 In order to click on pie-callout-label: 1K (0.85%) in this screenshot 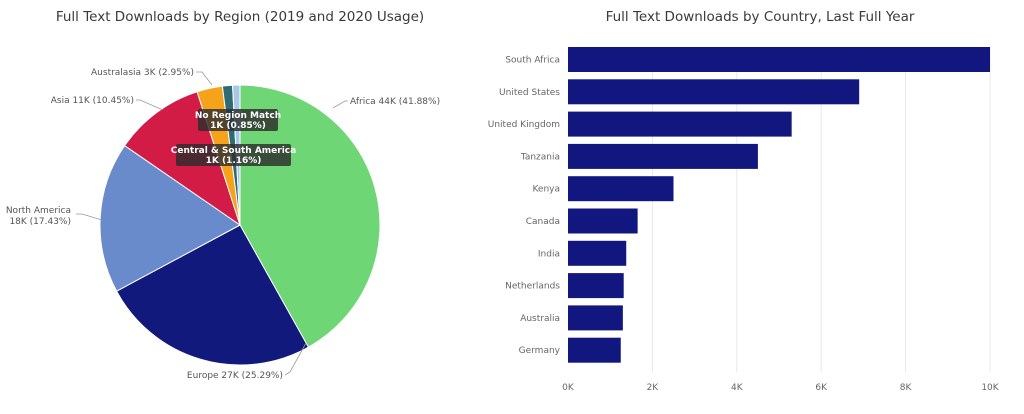, I will do `click(238, 126)`.